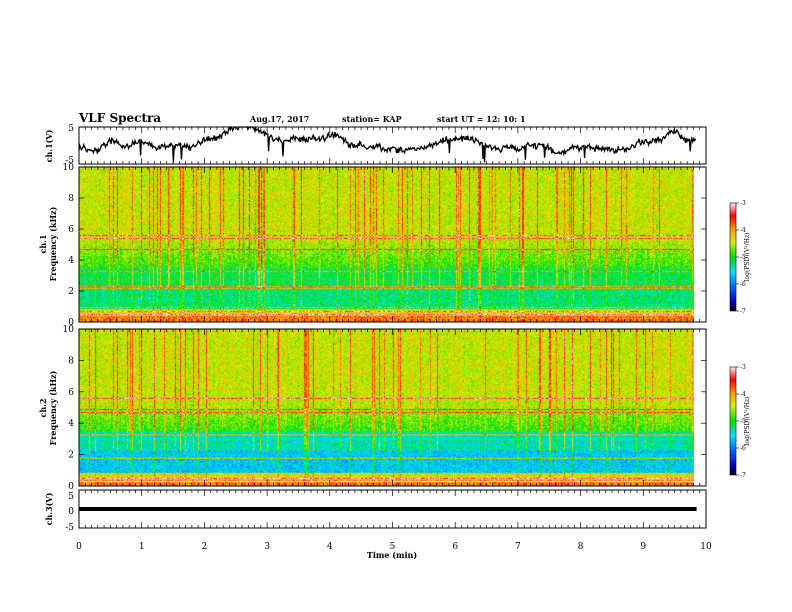 The height and width of the screenshot is (612, 792). Describe the element at coordinates (481, 119) in the screenshot. I see `header-start-time: start UT = 12: 10: 1` at that location.